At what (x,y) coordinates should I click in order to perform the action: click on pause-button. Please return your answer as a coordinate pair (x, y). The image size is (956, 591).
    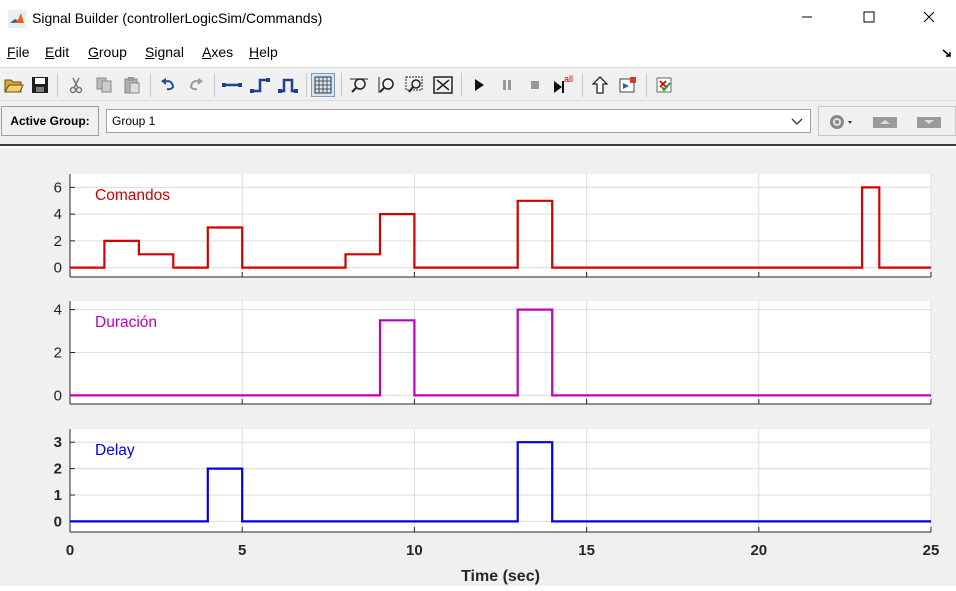
    Looking at the image, I should click on (507, 85).